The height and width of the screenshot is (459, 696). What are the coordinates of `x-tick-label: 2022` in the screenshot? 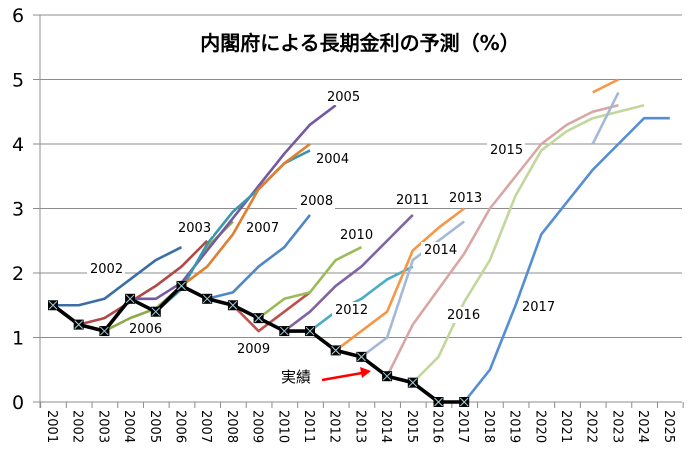 It's located at (591, 426).